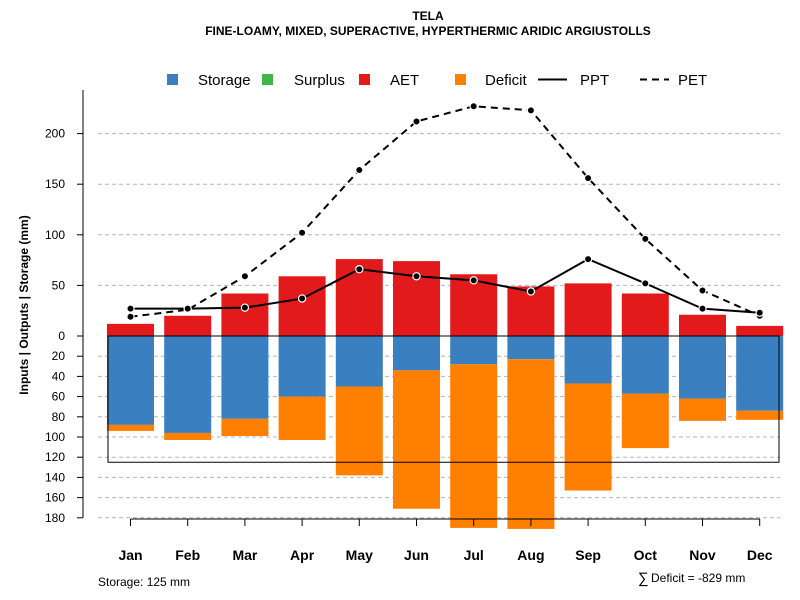 Image resolution: width=800 pixels, height=600 pixels. Describe the element at coordinates (416, 439) in the screenshot. I see `deficit-bar-Jun` at that location.